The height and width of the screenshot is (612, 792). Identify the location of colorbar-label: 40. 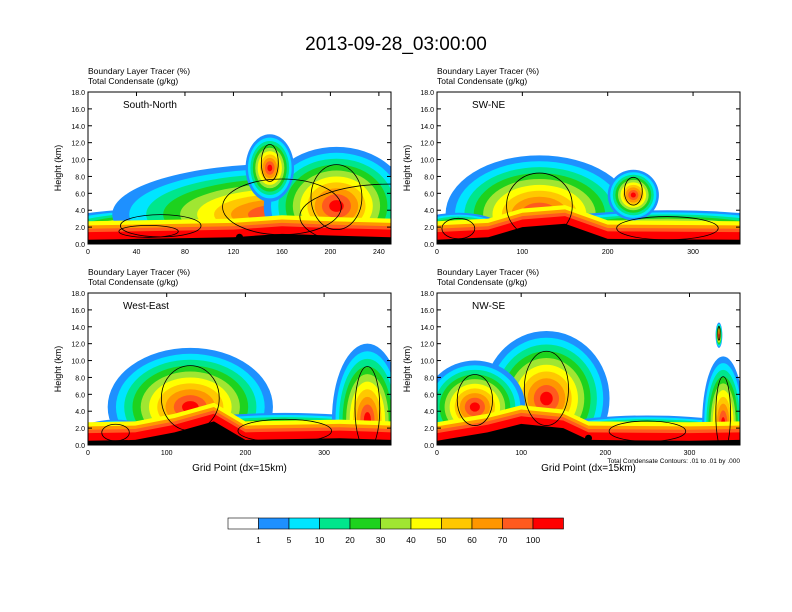
(411, 540).